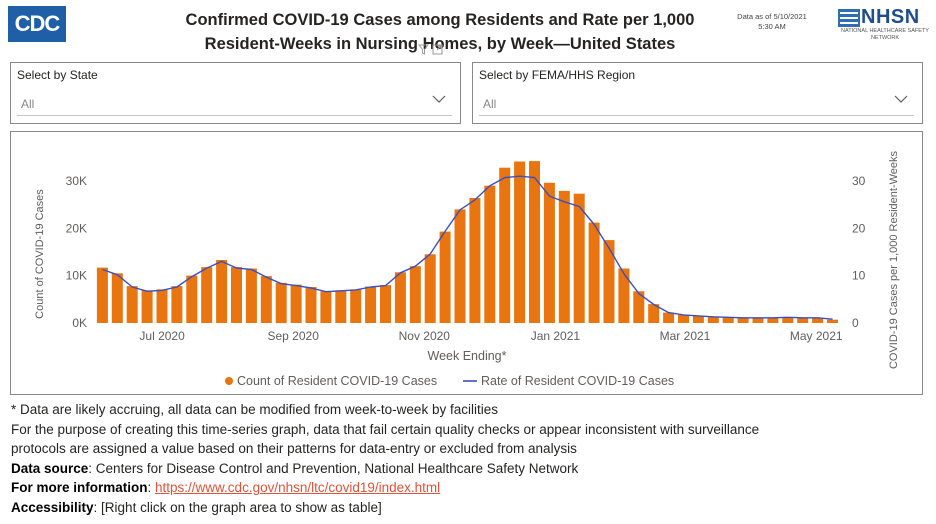 The image size is (936, 524). What do you see at coordinates (885, 34) in the screenshot?
I see `nhsn-subtitle: NATIONAL HEALTHCARE SAFETY NETWORK` at bounding box center [885, 34].